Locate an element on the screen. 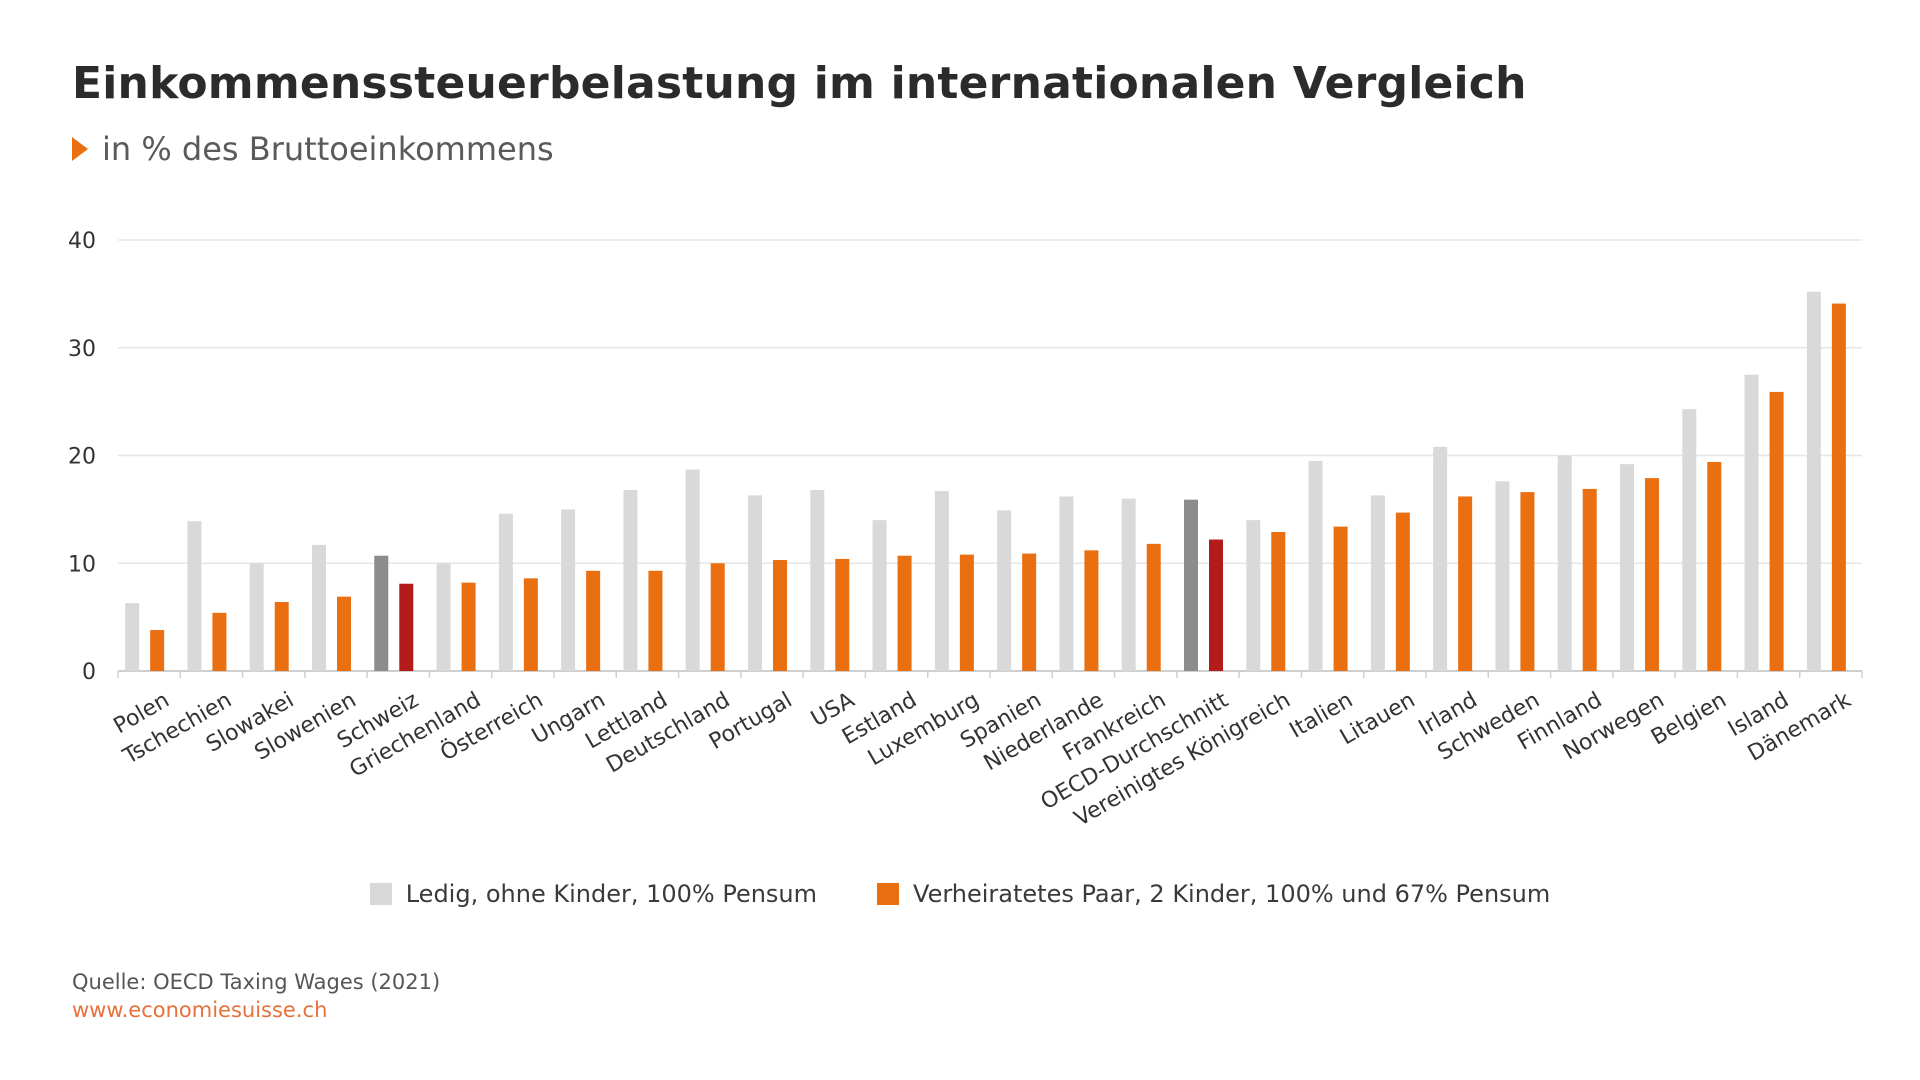 This screenshot has height=1080, width=1920. y-tick-label: 40 is located at coordinates (82, 241).